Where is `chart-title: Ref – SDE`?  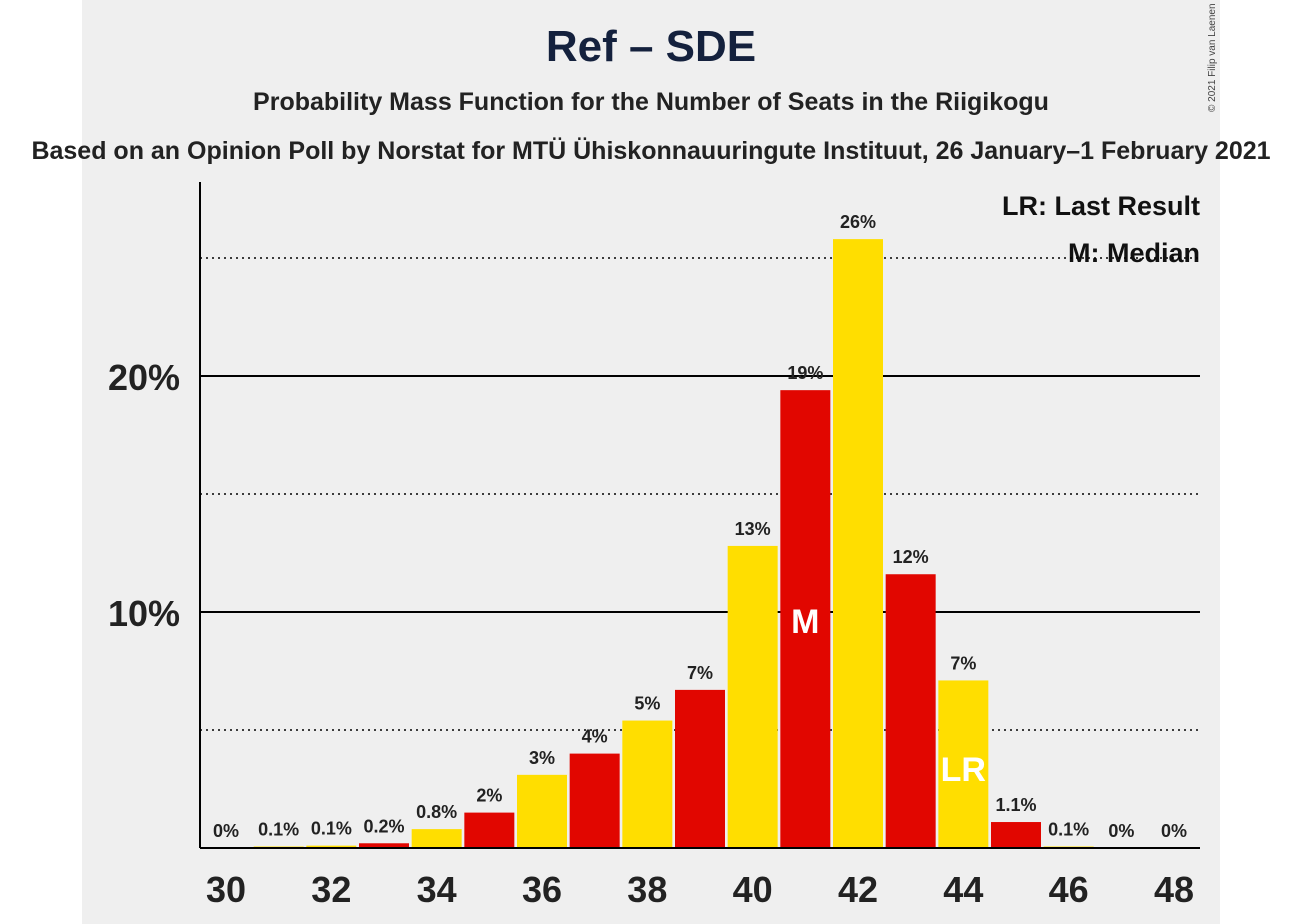 chart-title: Ref – SDE is located at coordinates (651, 46).